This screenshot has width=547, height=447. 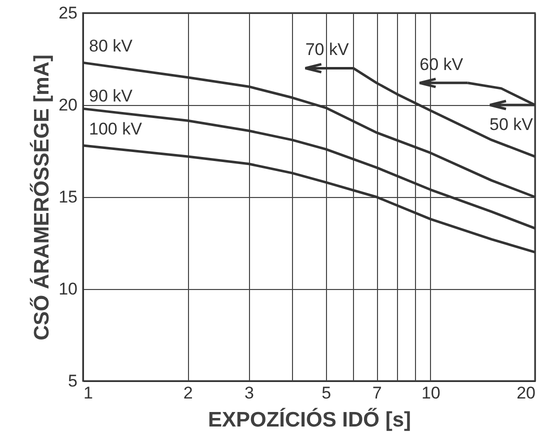 I want to click on y-tick-label: 15, so click(x=68, y=197).